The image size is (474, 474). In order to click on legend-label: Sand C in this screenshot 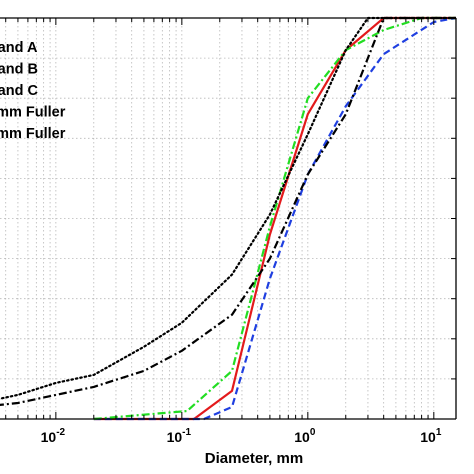, I will do `click(19, 91)`.